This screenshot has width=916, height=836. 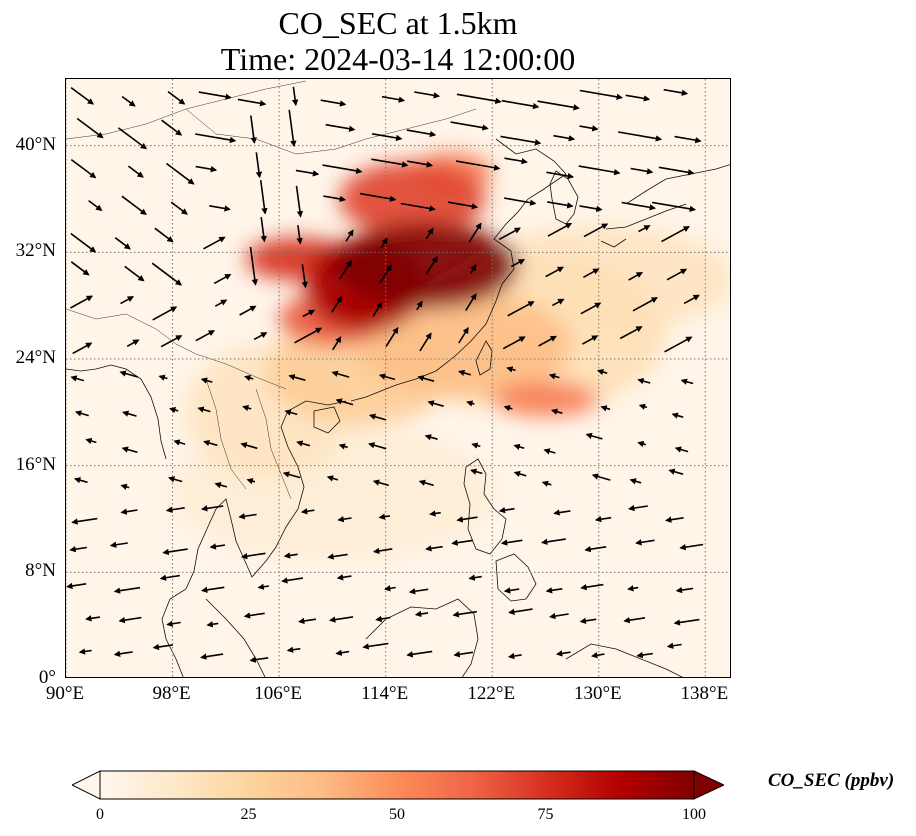 I want to click on lat-tick-label: 24°N, so click(x=35, y=357).